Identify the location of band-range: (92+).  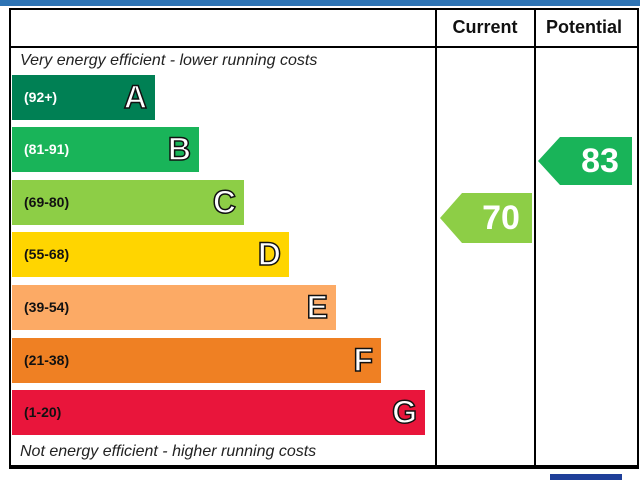
(40, 97).